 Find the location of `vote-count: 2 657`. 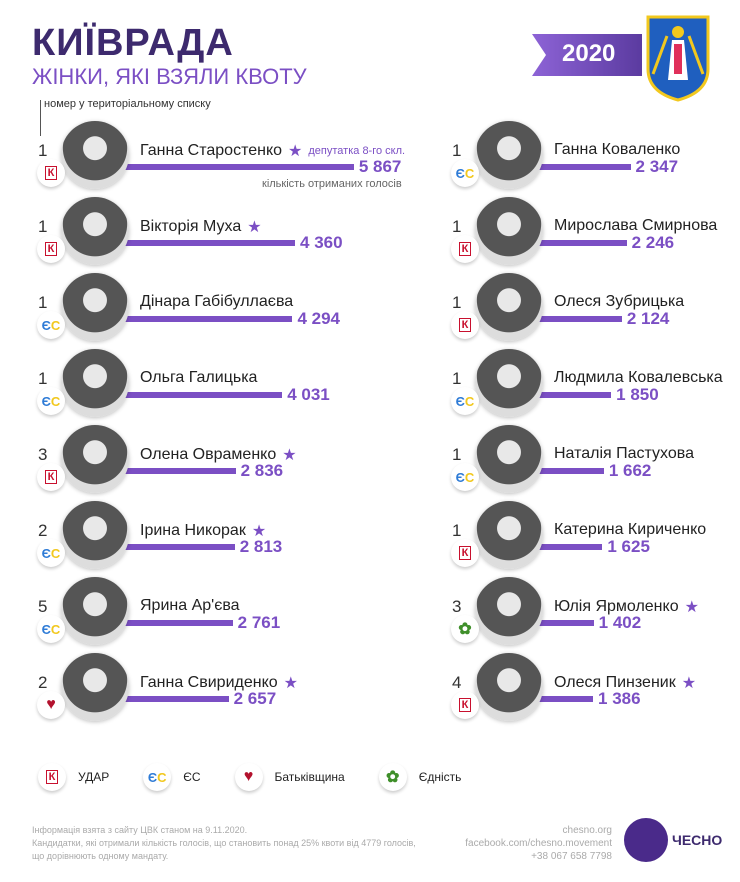

vote-count: 2 657 is located at coordinates (255, 698).